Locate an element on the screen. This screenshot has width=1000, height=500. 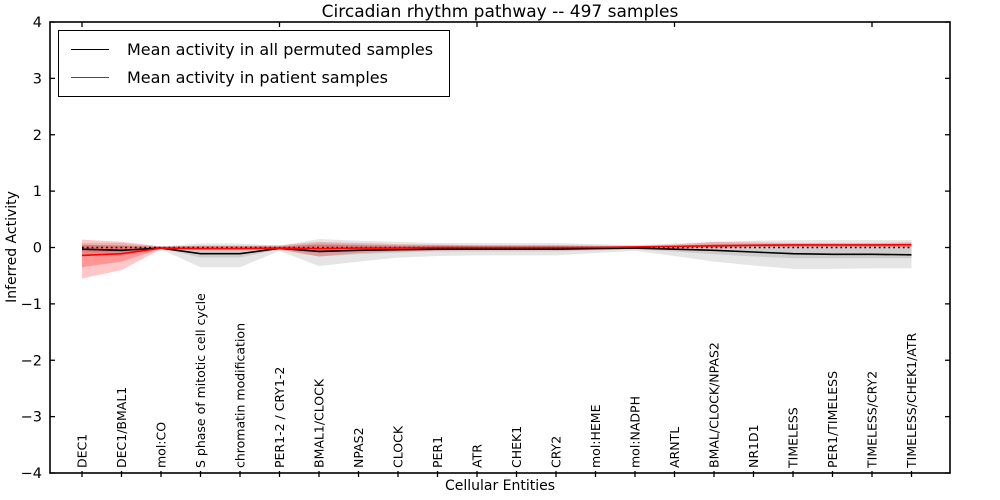
x-category-label: S phase of mitotic cell cycle is located at coordinates (200, 380).